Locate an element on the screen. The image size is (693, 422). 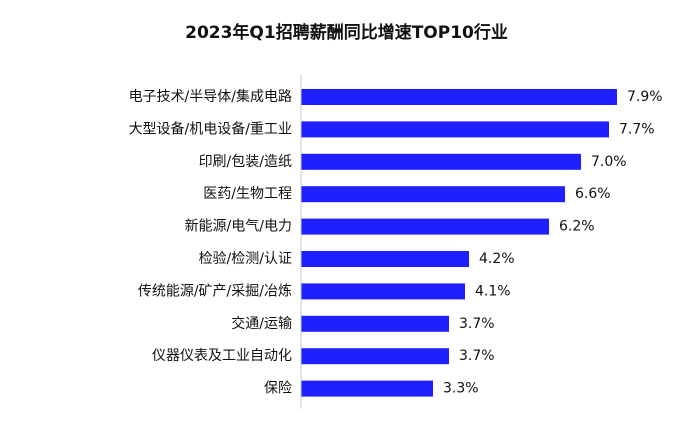
value-label-7: 4.1% is located at coordinates (493, 291).